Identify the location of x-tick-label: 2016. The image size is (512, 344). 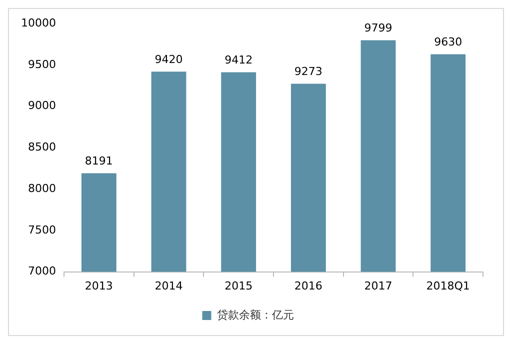
(308, 285).